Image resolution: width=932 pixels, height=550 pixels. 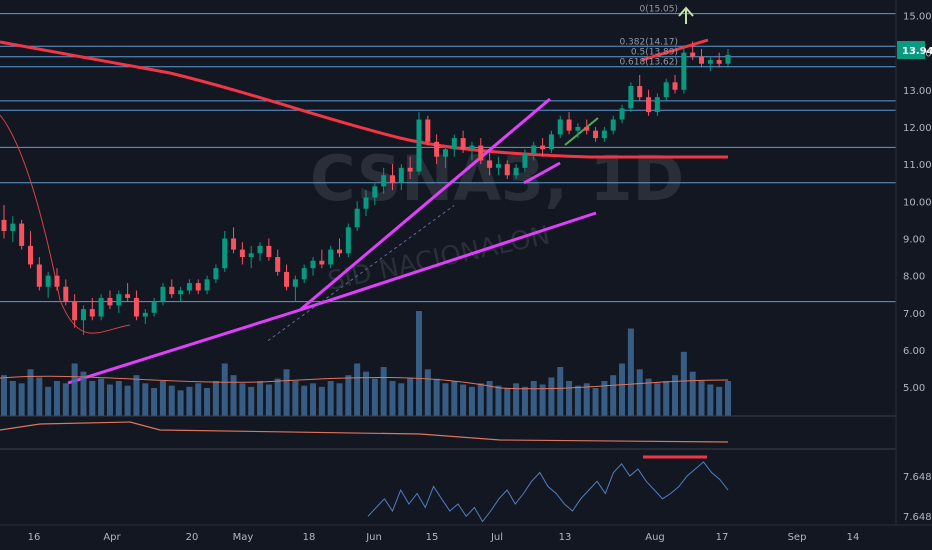 I want to click on trendline-support-steep, so click(x=425, y=204).